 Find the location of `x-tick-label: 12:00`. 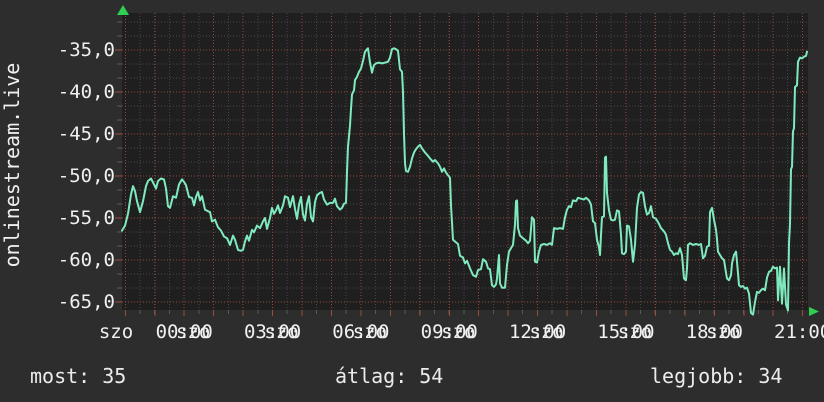

x-tick-label: 12:00 is located at coordinates (537, 332).